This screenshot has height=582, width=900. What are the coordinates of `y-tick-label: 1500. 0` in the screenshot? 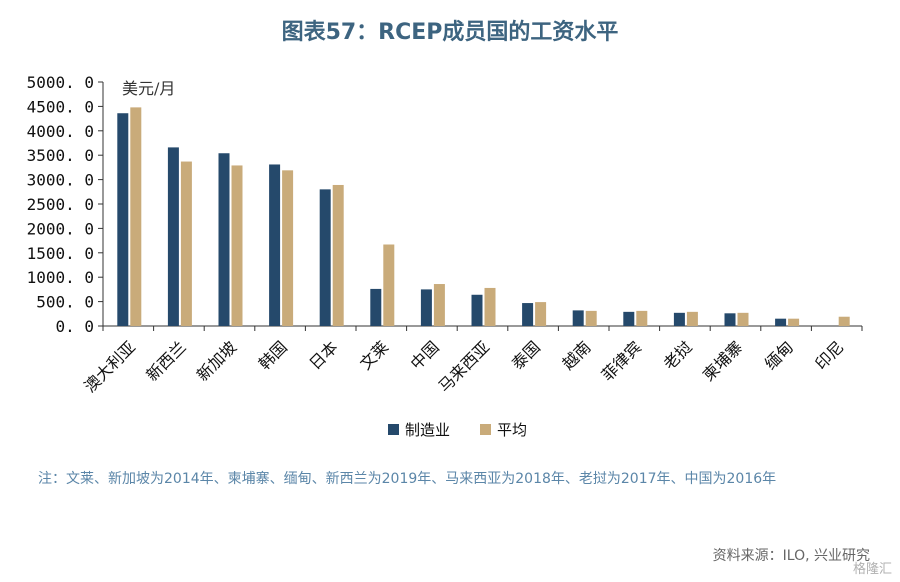 It's located at (60, 253).